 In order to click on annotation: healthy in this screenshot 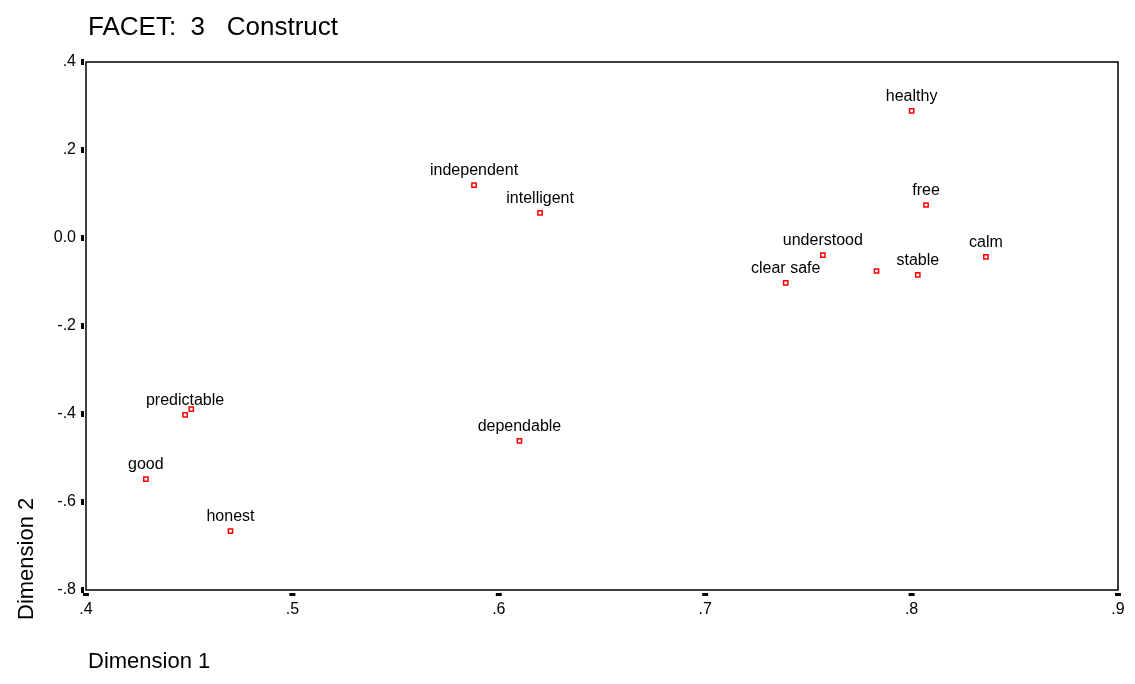, I will do `click(911, 95)`.